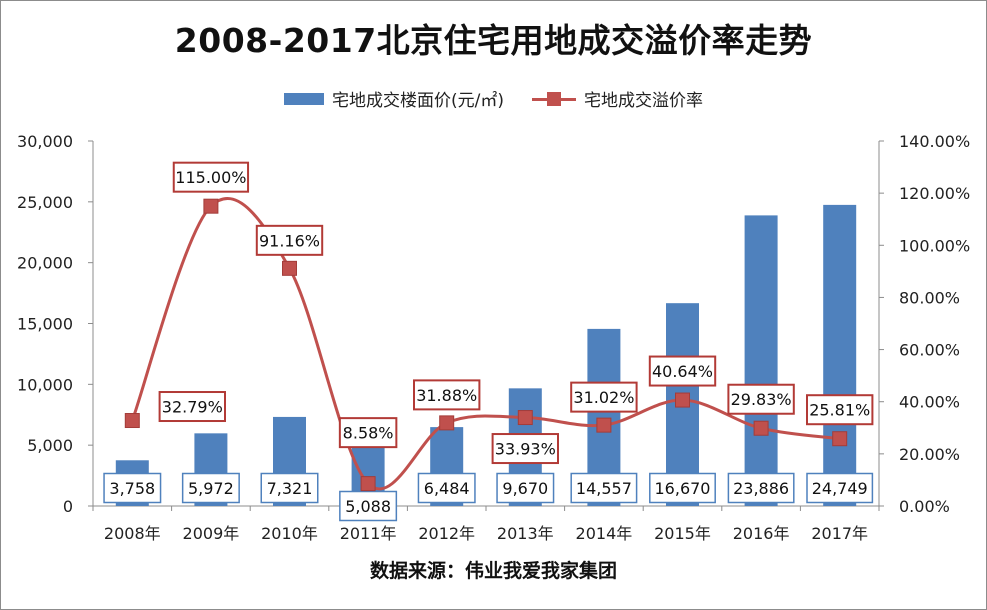  I want to click on line-data-label: 25.81%, so click(839, 410).